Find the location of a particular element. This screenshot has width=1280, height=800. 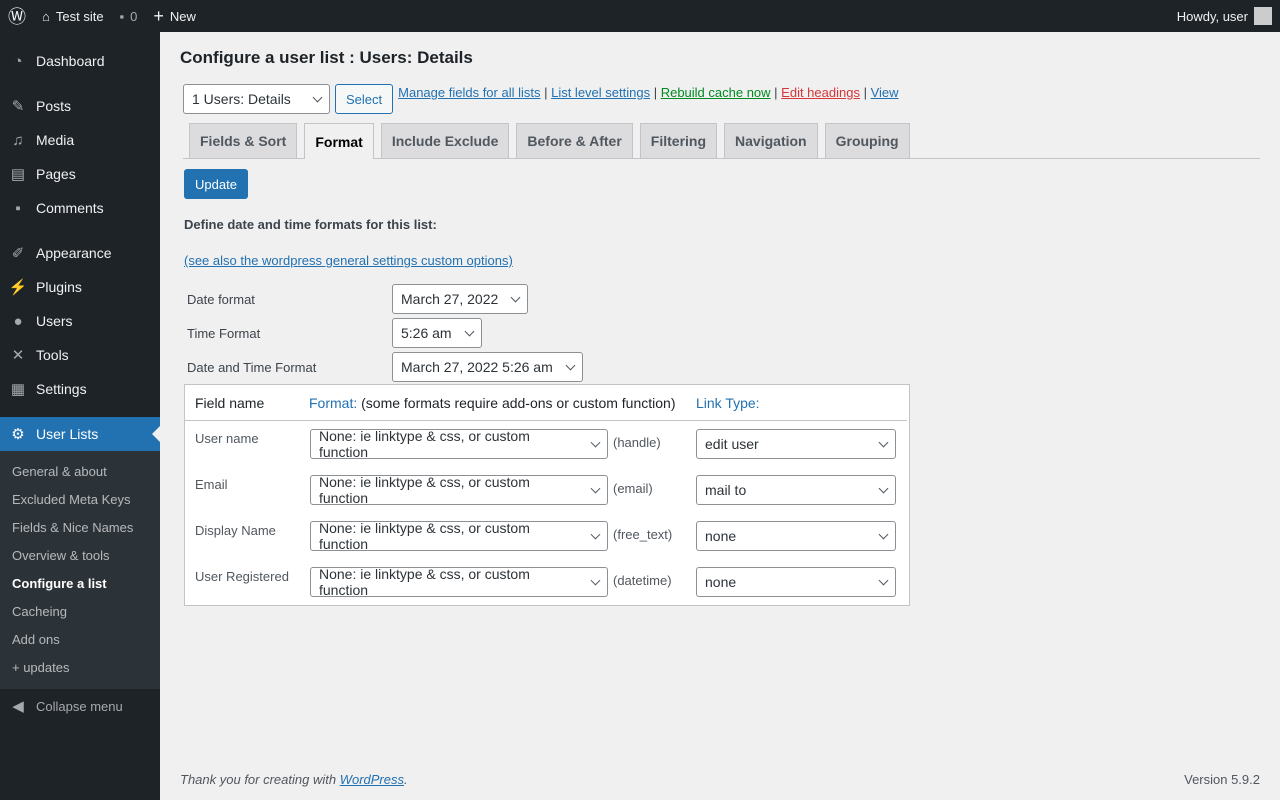

footer-thanks: Thank you for creating with is located at coordinates (260, 779).